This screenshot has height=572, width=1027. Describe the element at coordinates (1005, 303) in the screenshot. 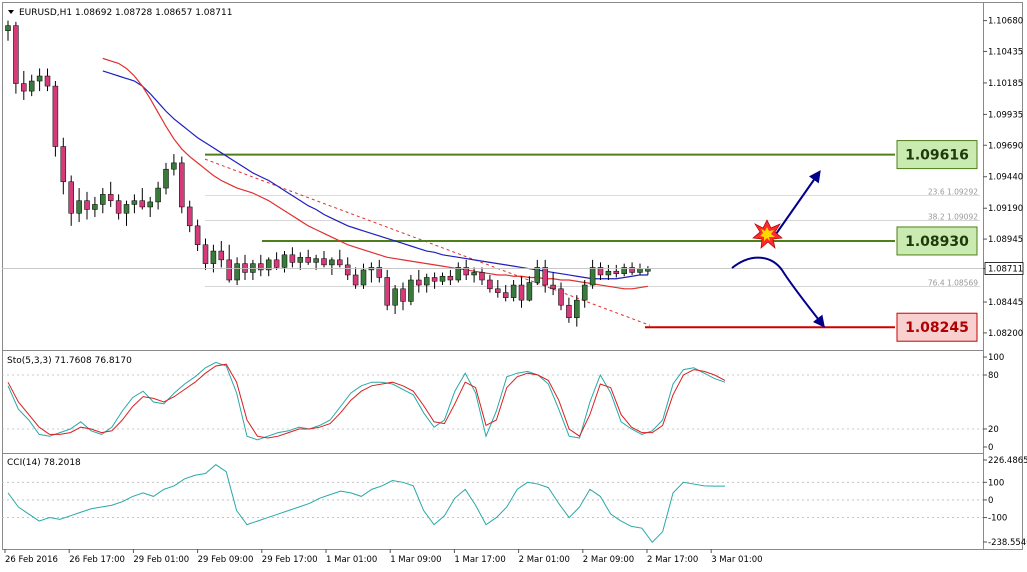

I see `price-tick-label: 1.08445` at that location.